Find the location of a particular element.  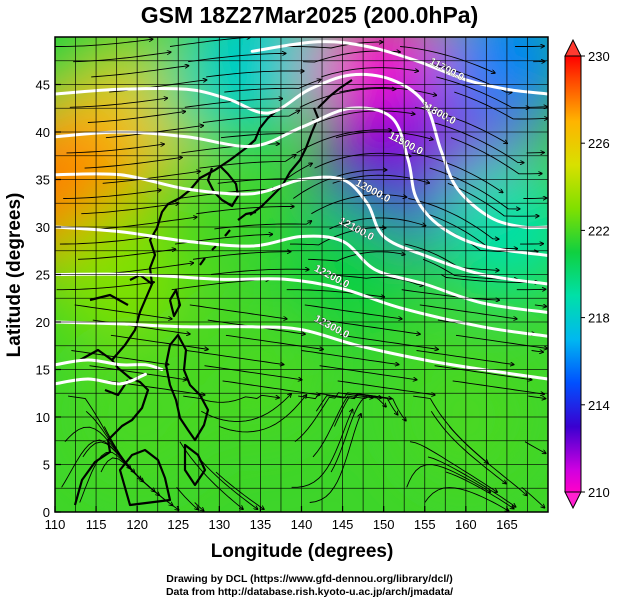

y-tick-label: 15 is located at coordinates (43, 370).